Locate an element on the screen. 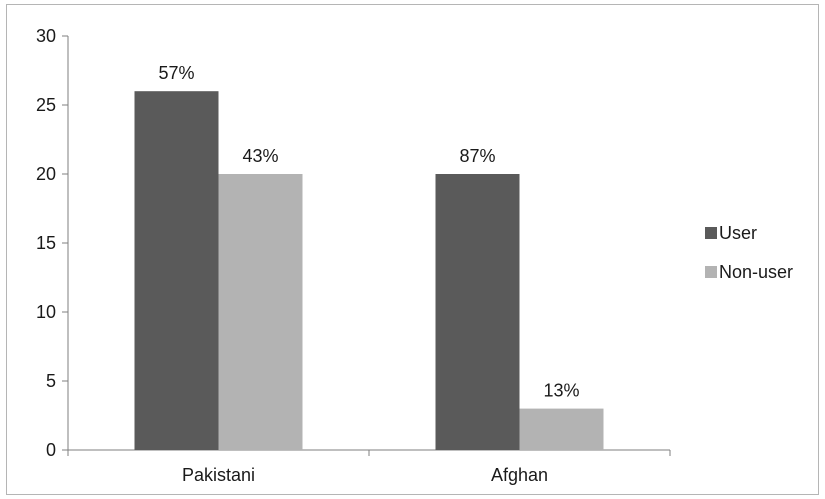 Image resolution: width=825 pixels, height=499 pixels. data-label: 87% is located at coordinates (477, 156).